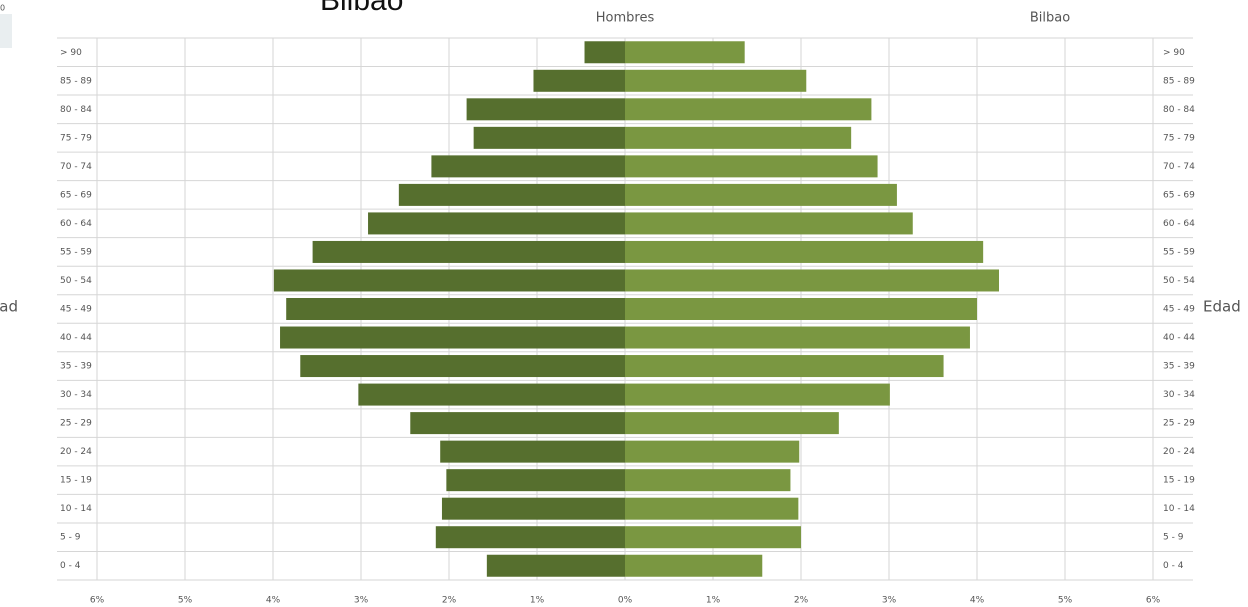  What do you see at coordinates (1179, 281) in the screenshot?
I see `y-tick-label-right: 50 - 54` at bounding box center [1179, 281].